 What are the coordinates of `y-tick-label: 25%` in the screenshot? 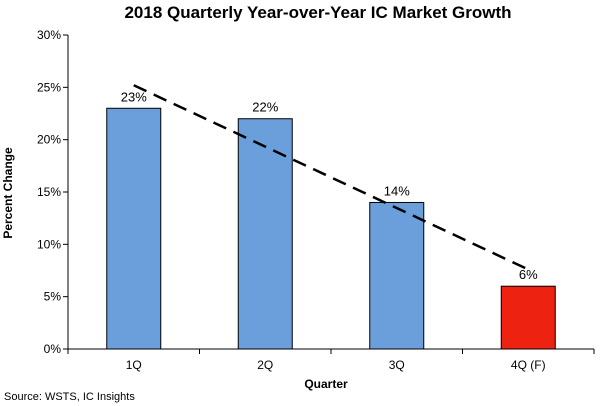 It's located at (49, 87).